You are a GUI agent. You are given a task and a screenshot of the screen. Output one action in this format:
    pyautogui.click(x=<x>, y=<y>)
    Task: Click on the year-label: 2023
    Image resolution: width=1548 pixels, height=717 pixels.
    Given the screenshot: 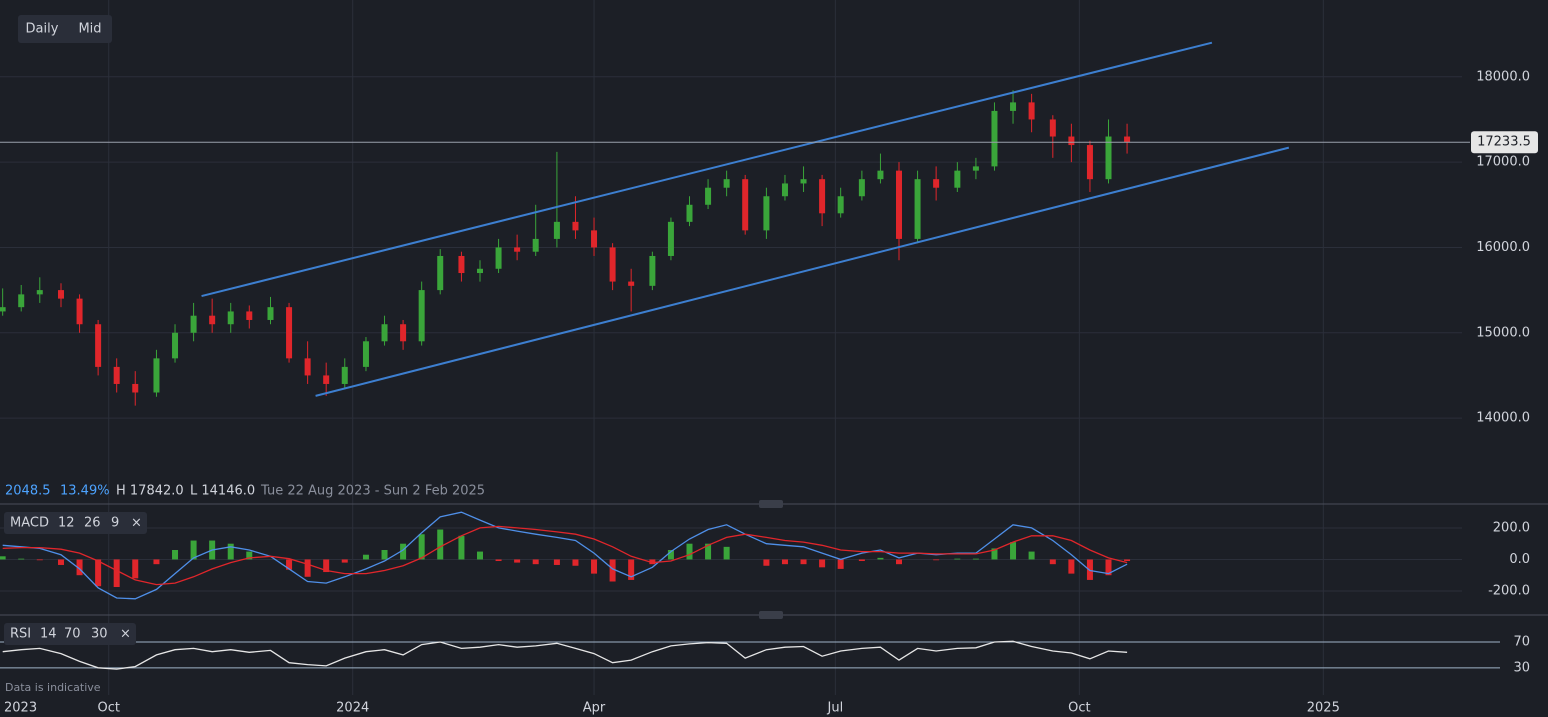 What is the action you would take?
    pyautogui.click(x=20, y=708)
    